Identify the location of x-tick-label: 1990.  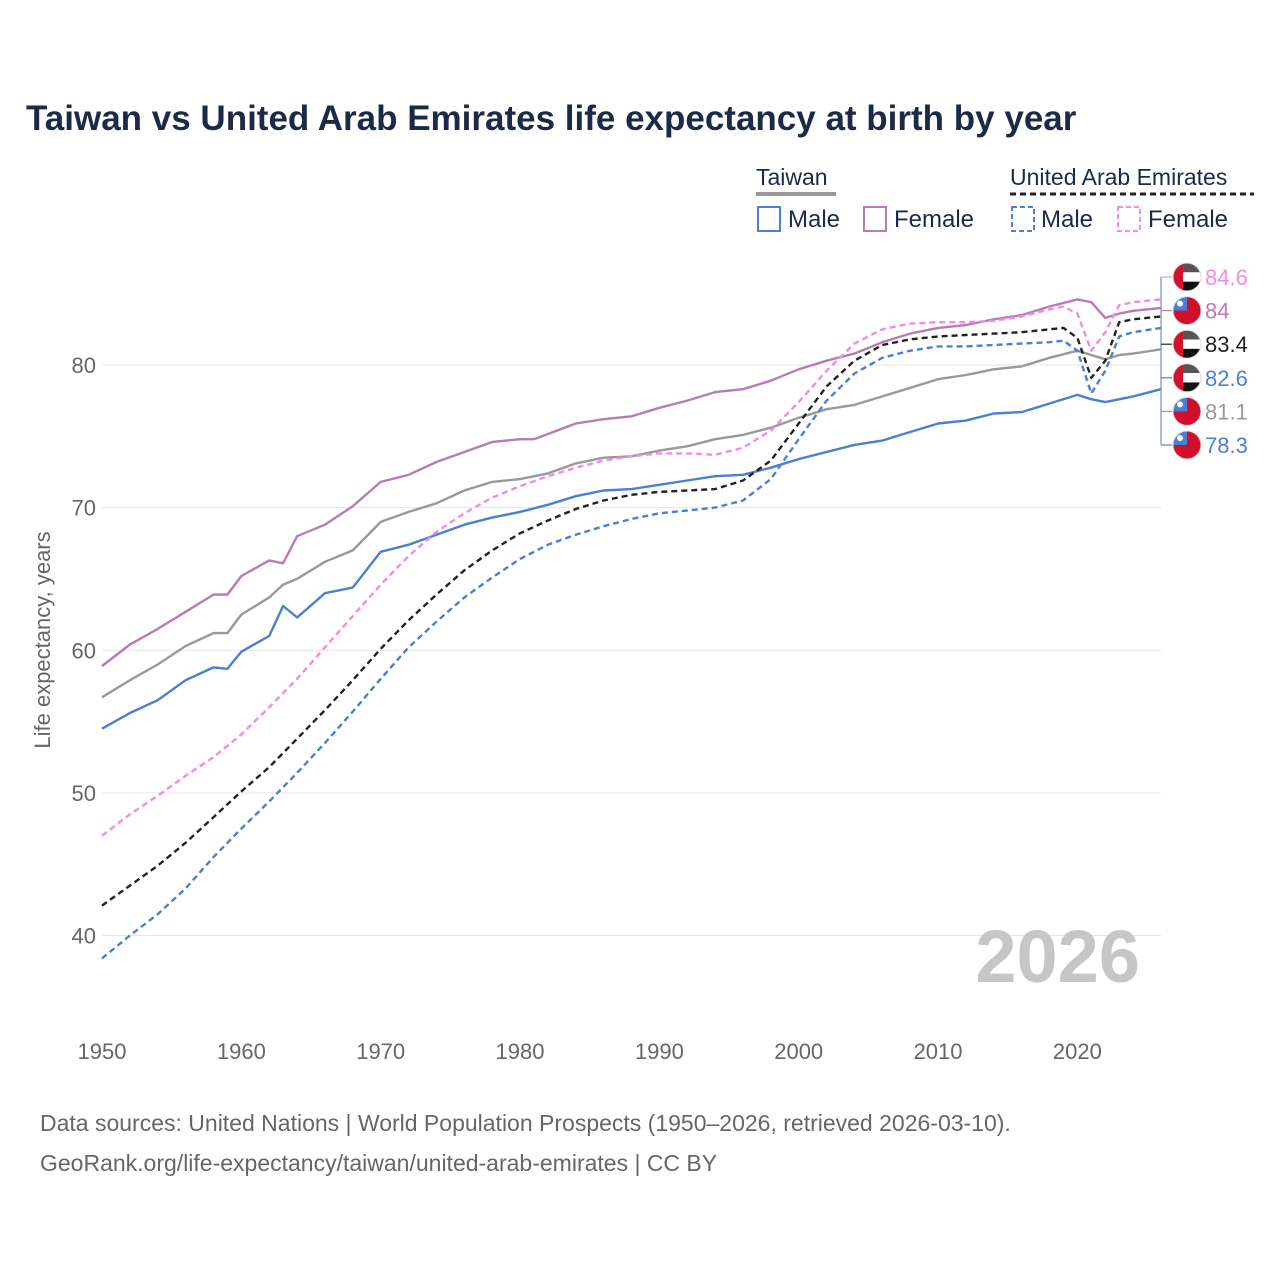
(659, 1051).